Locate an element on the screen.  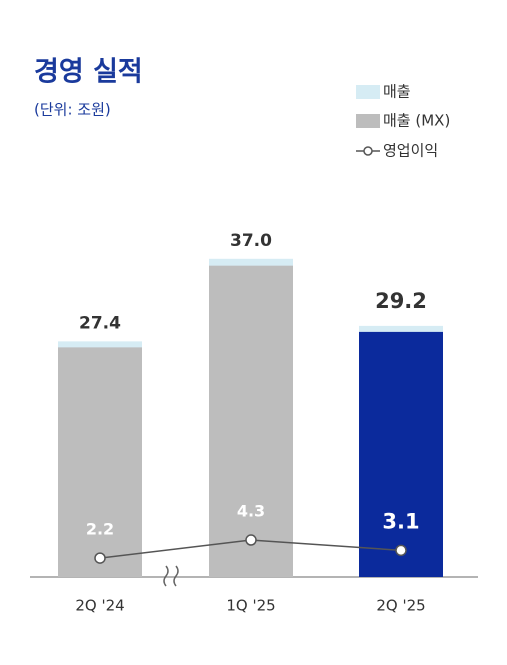
value-label: 27.4 is located at coordinates (100, 323).